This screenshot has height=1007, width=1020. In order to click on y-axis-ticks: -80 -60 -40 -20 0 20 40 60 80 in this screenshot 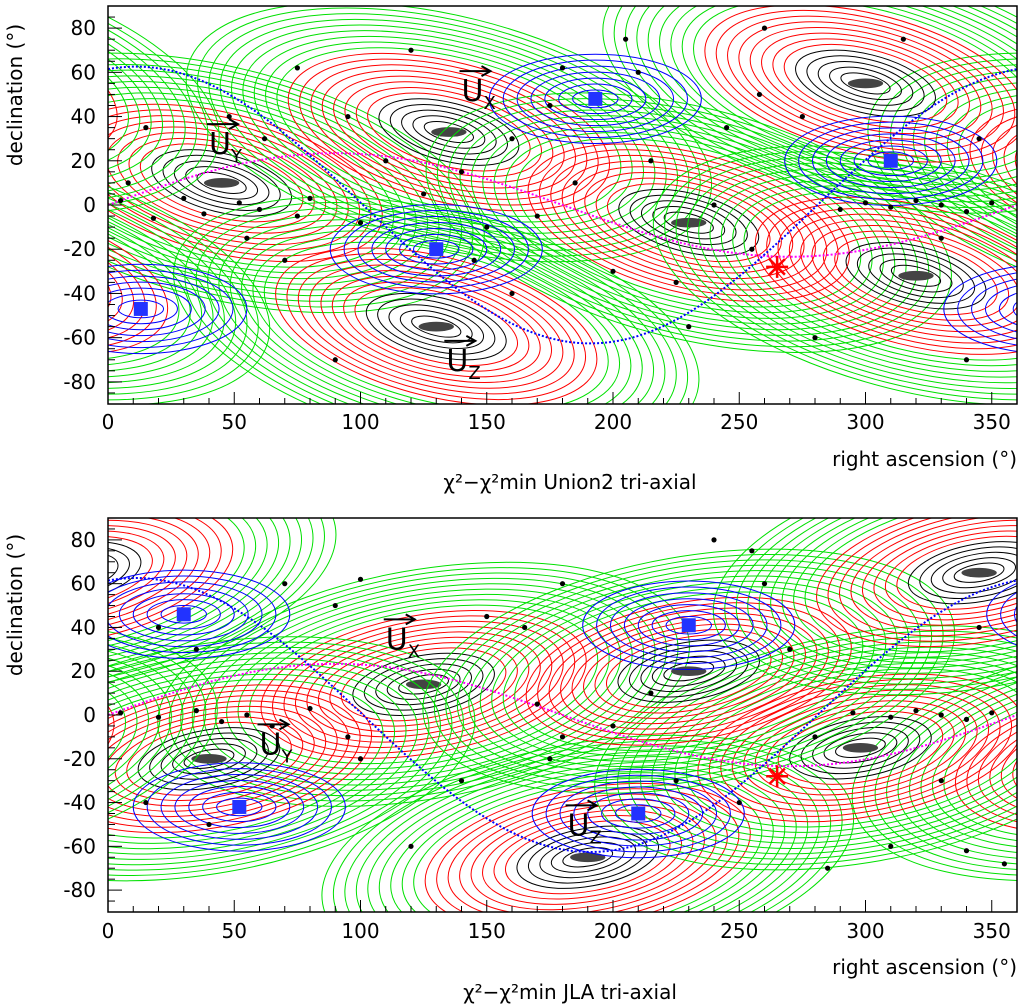, I will do `click(92, 715)`.